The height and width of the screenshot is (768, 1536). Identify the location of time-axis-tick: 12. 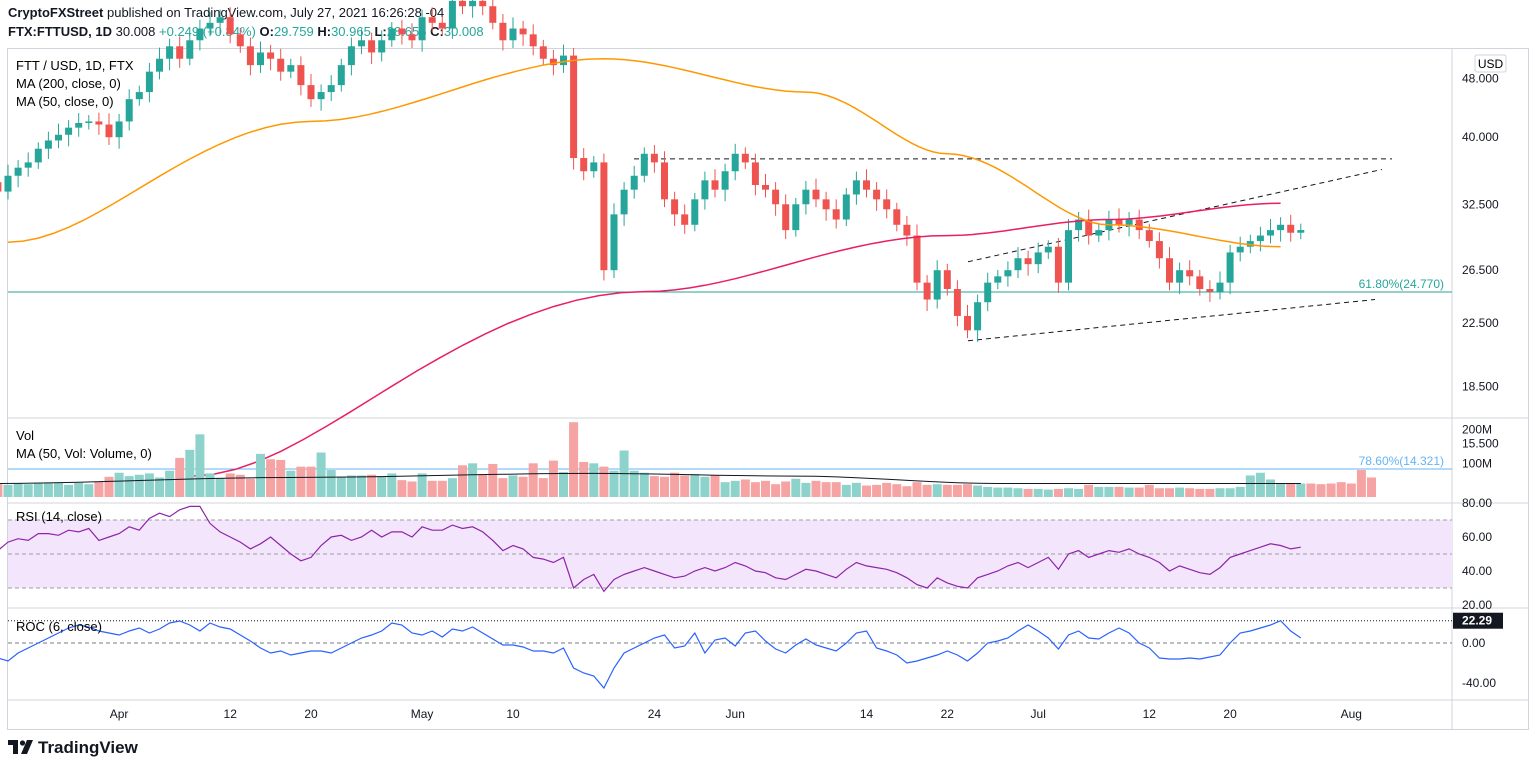
(1150, 714).